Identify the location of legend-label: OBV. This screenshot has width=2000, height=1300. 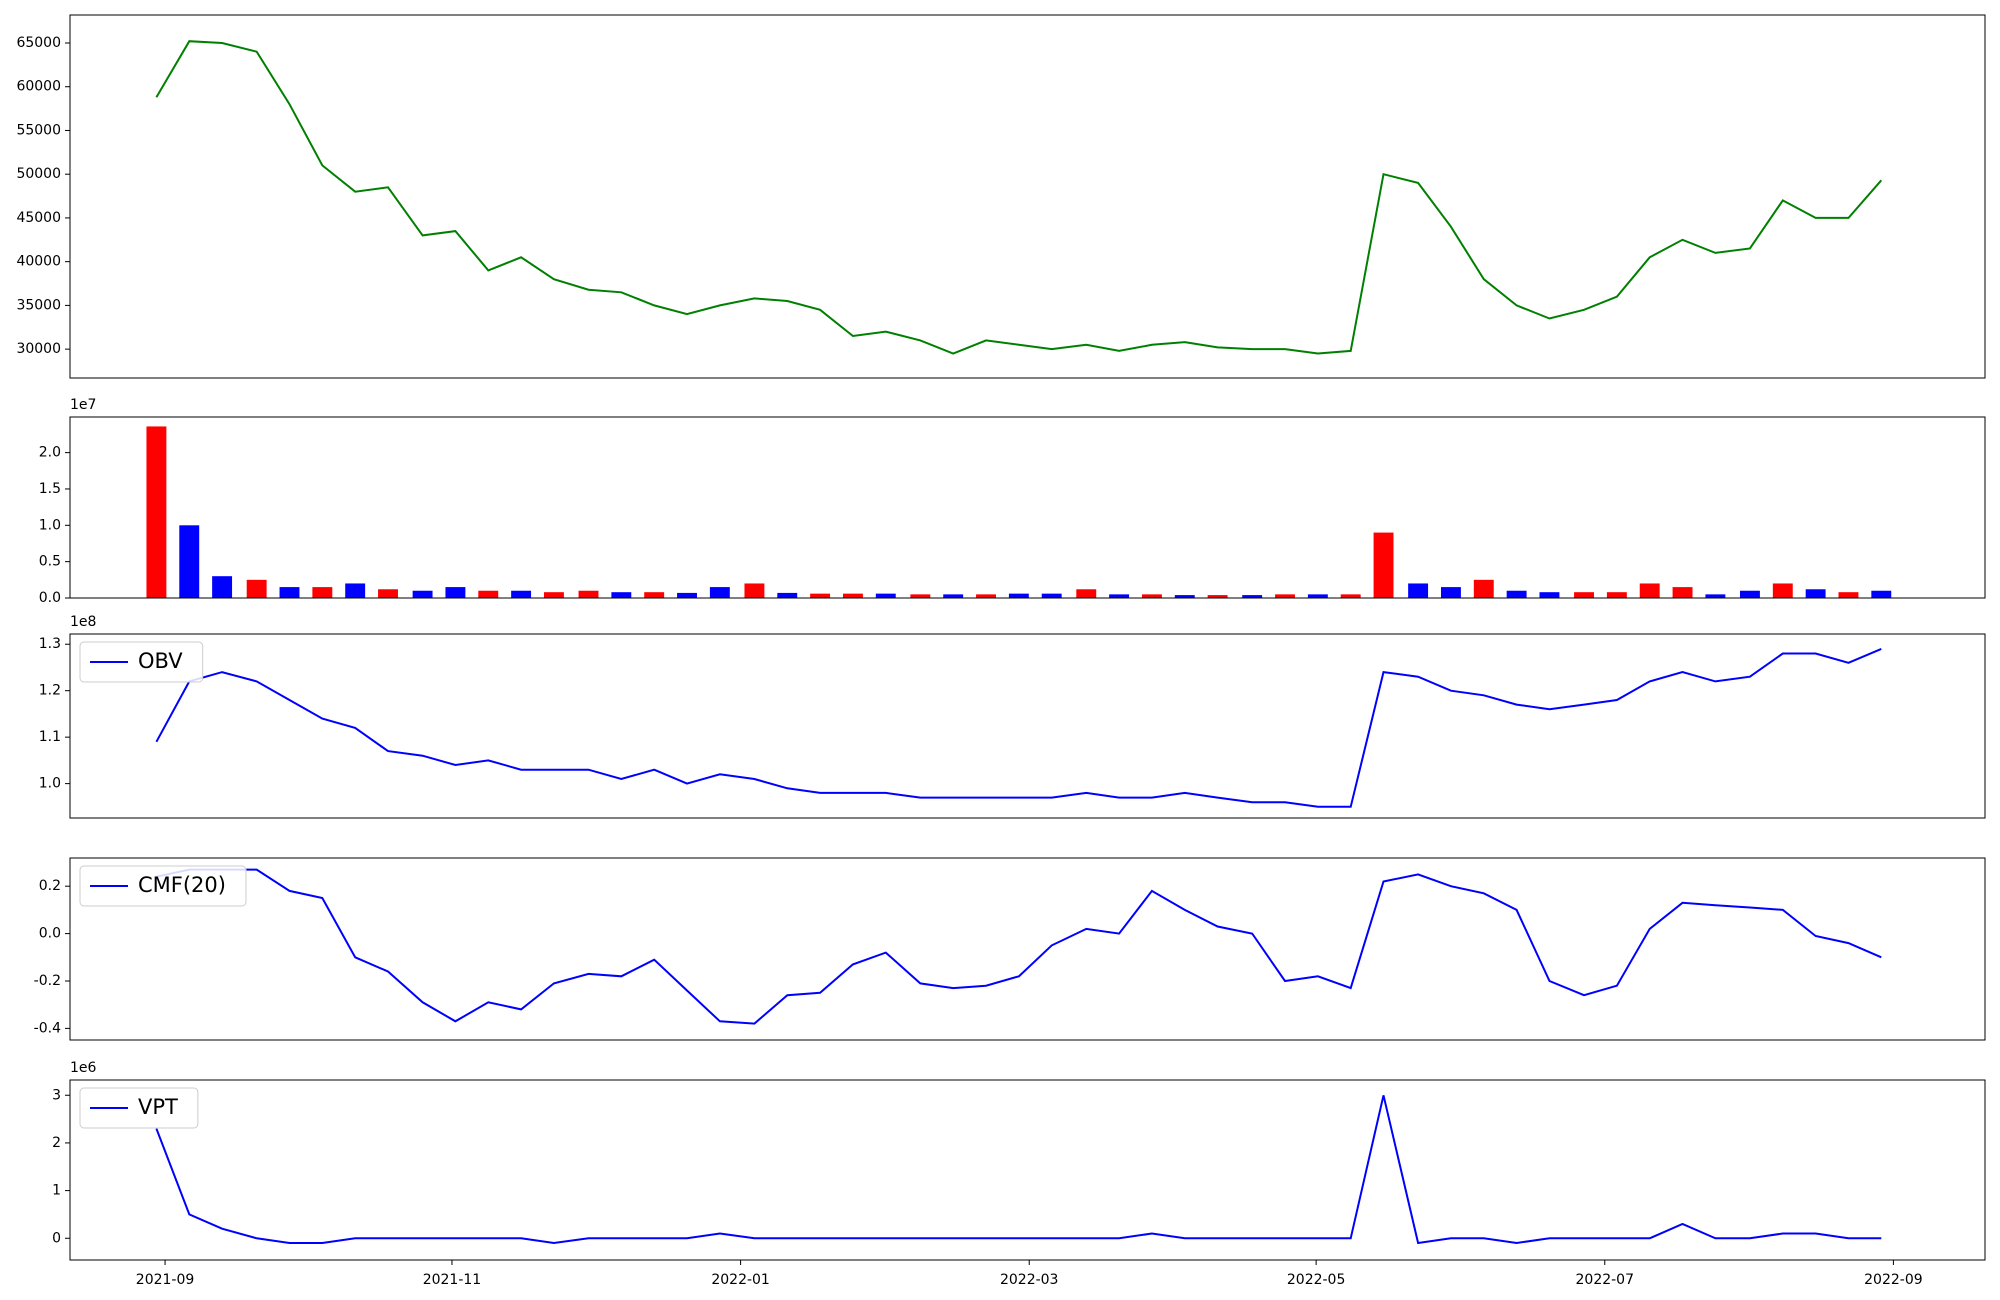
(160, 661).